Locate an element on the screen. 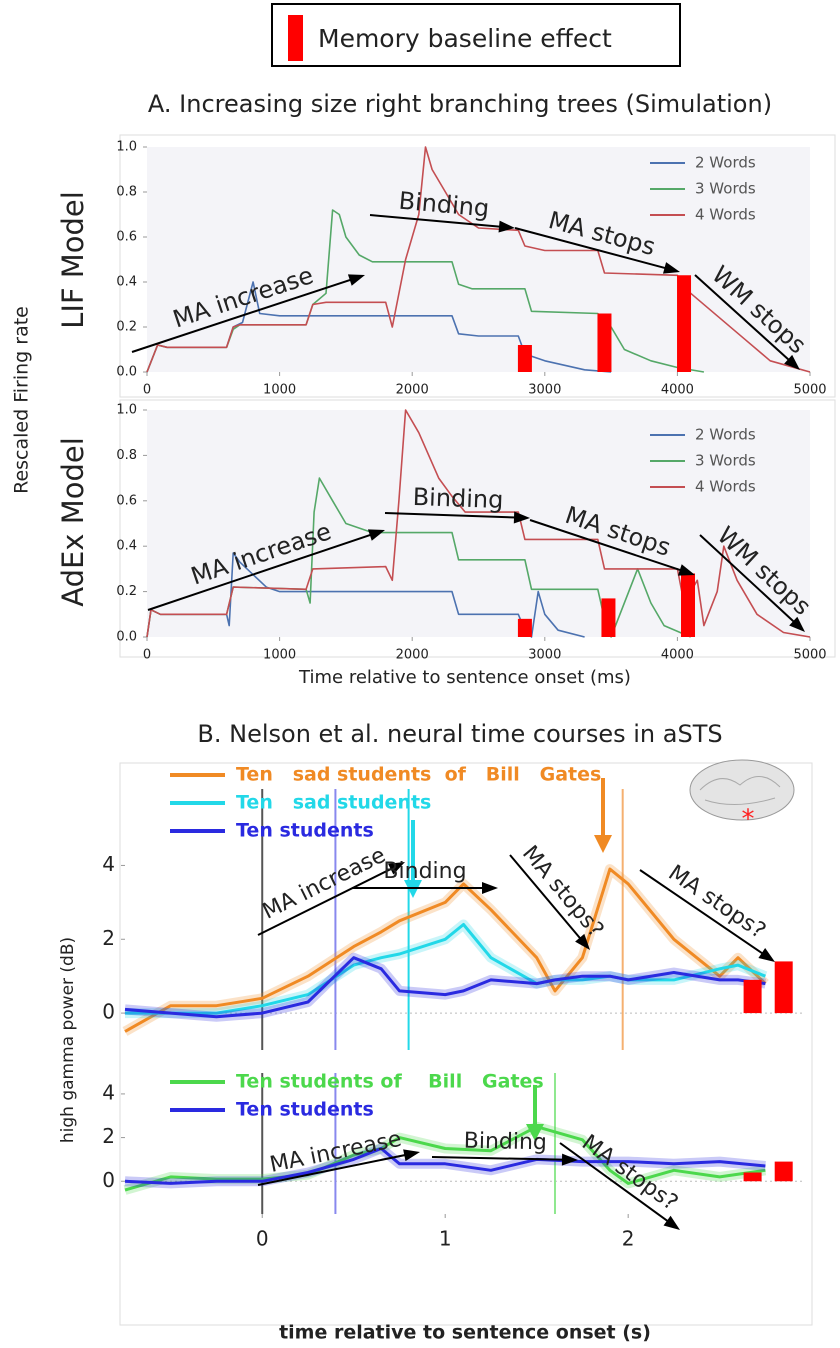  legend-label: Ten sad students of Bill Gates is located at coordinates (418, 775).